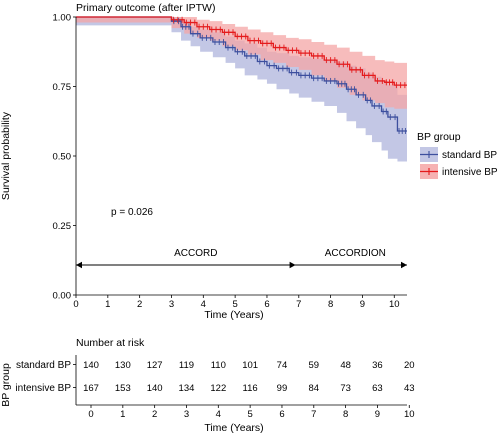 The height and width of the screenshot is (434, 500). Describe the element at coordinates (62, 295) in the screenshot. I see `y-tick-label: 0.00` at that location.